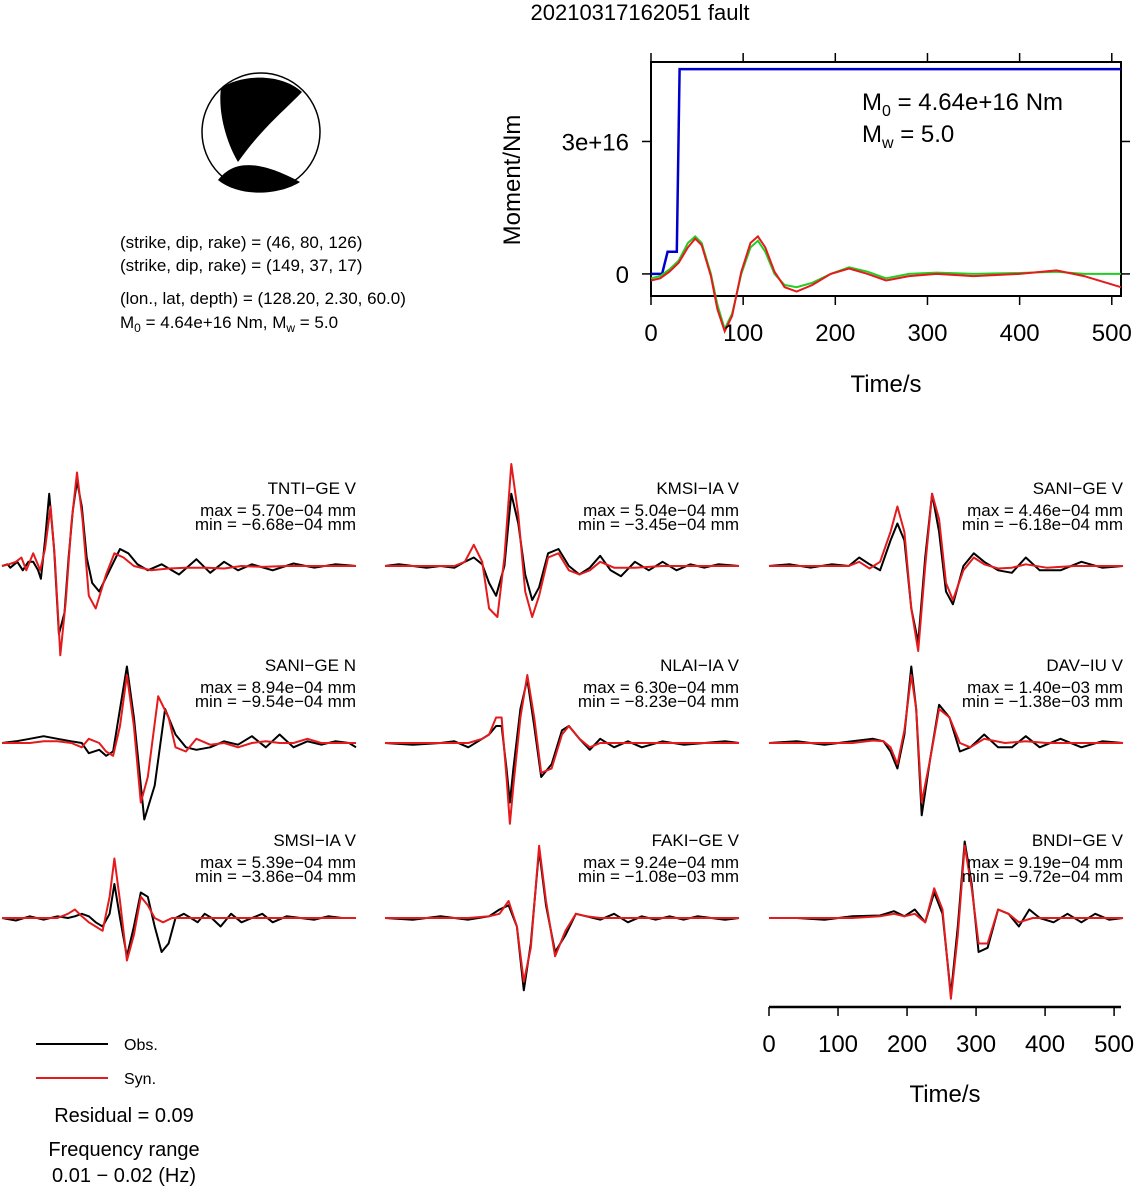 The image size is (1139, 1186). I want to click on residual-text: Residual = 0.09, so click(124, 1116).